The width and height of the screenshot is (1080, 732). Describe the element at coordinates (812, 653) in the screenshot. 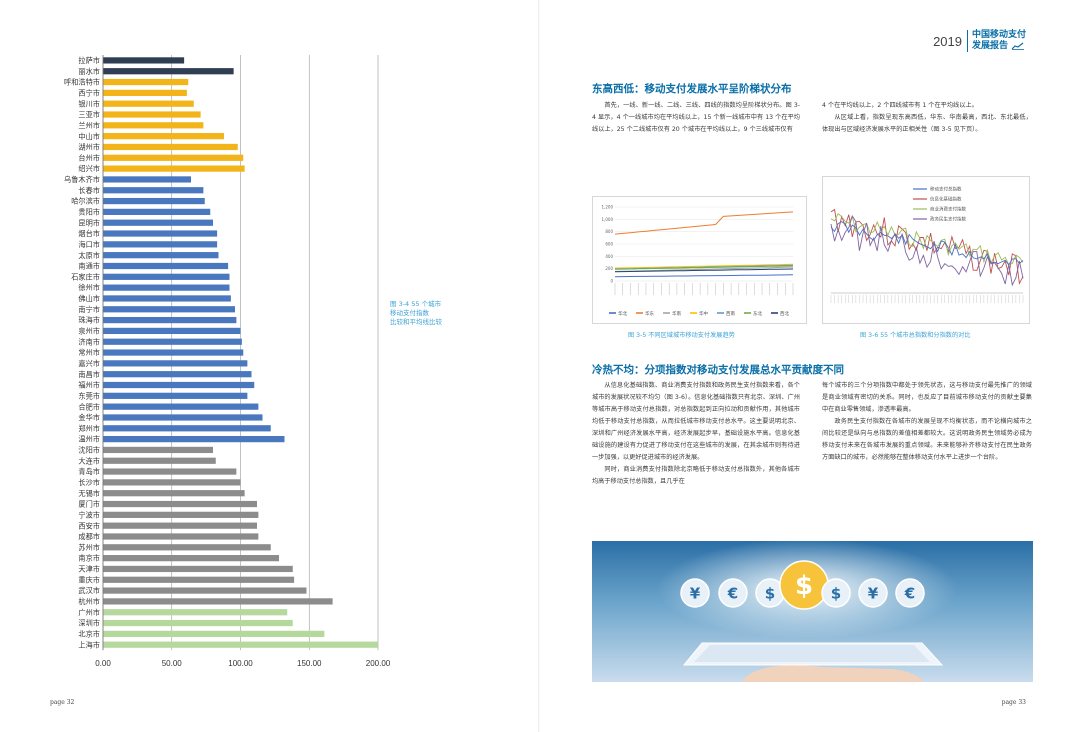

I see `tablet-screen` at that location.